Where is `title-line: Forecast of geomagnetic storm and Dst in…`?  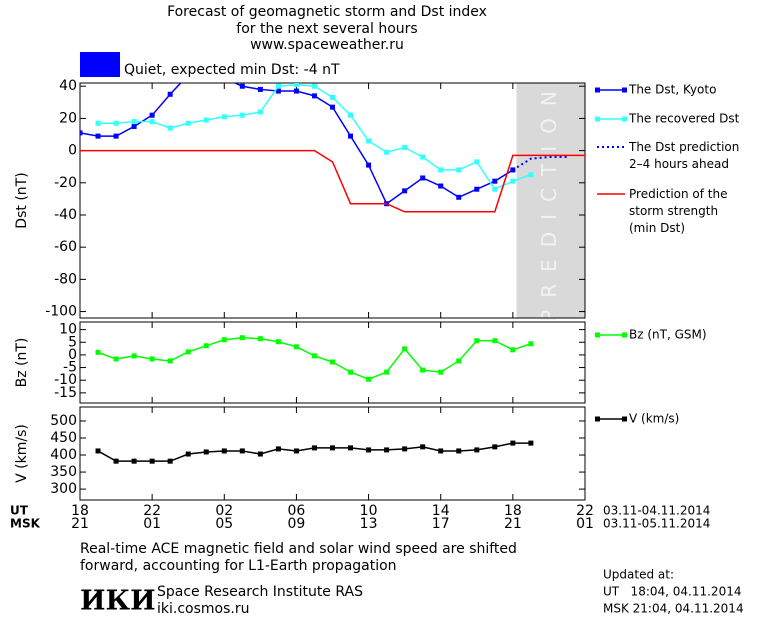 title-line: Forecast of geomagnetic storm and Dst in… is located at coordinates (327, 12).